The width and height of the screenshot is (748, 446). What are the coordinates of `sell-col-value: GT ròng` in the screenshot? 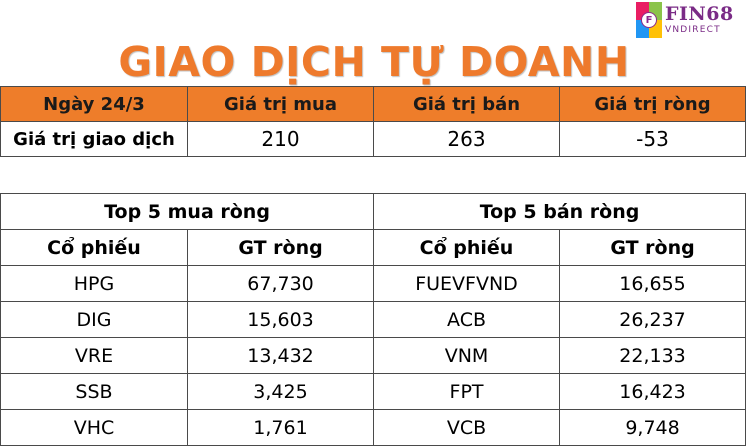 It's located at (653, 247).